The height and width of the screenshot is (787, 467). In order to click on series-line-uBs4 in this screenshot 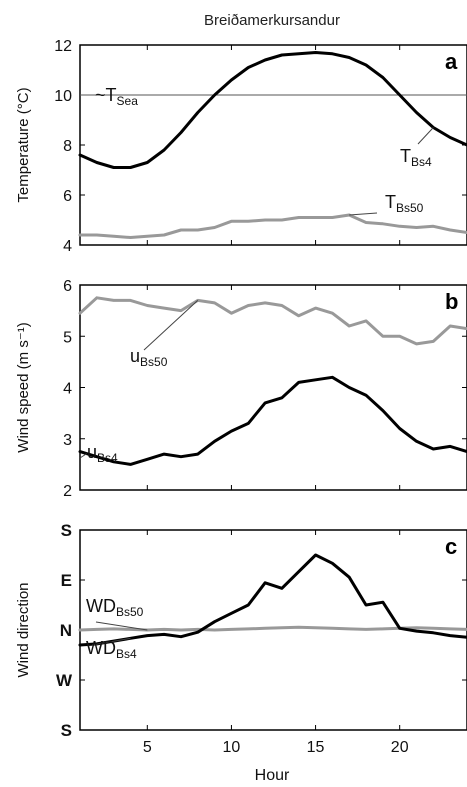, I will do `click(272, 420)`.